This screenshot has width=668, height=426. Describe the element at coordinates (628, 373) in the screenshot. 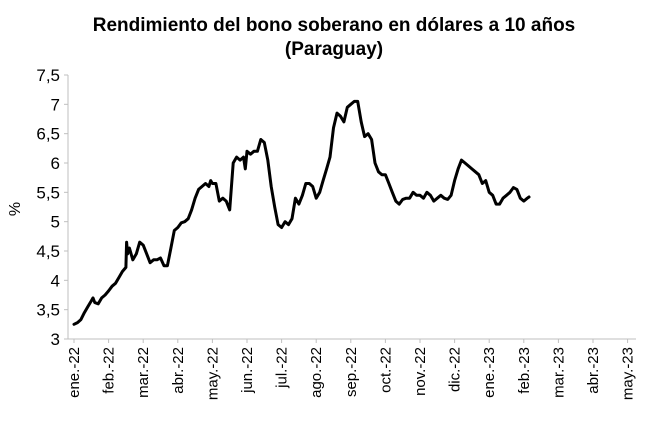

I see `x-tick-label: may.-23` at that location.